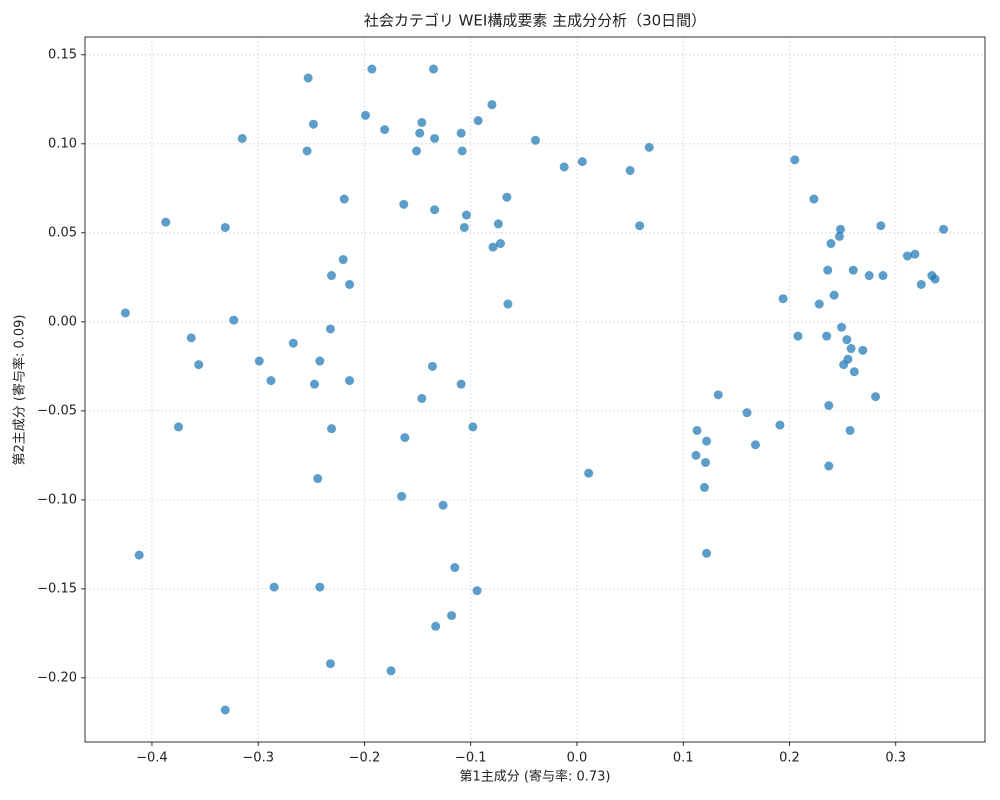  What do you see at coordinates (57, 677) in the screenshot?
I see `y-tick-label: −0.20` at bounding box center [57, 677].